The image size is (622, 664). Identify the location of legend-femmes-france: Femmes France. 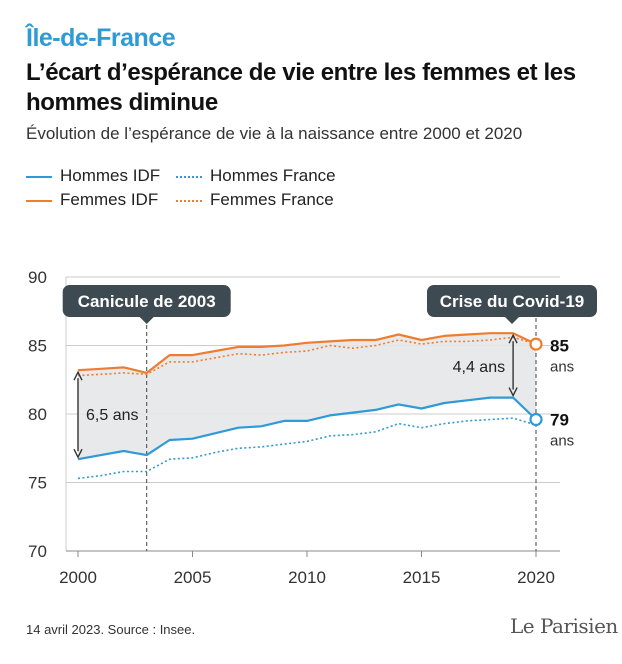
(272, 199).